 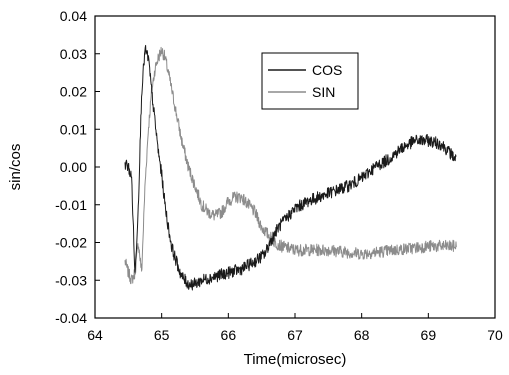 I want to click on x-tick-label: 67, so click(x=295, y=335).